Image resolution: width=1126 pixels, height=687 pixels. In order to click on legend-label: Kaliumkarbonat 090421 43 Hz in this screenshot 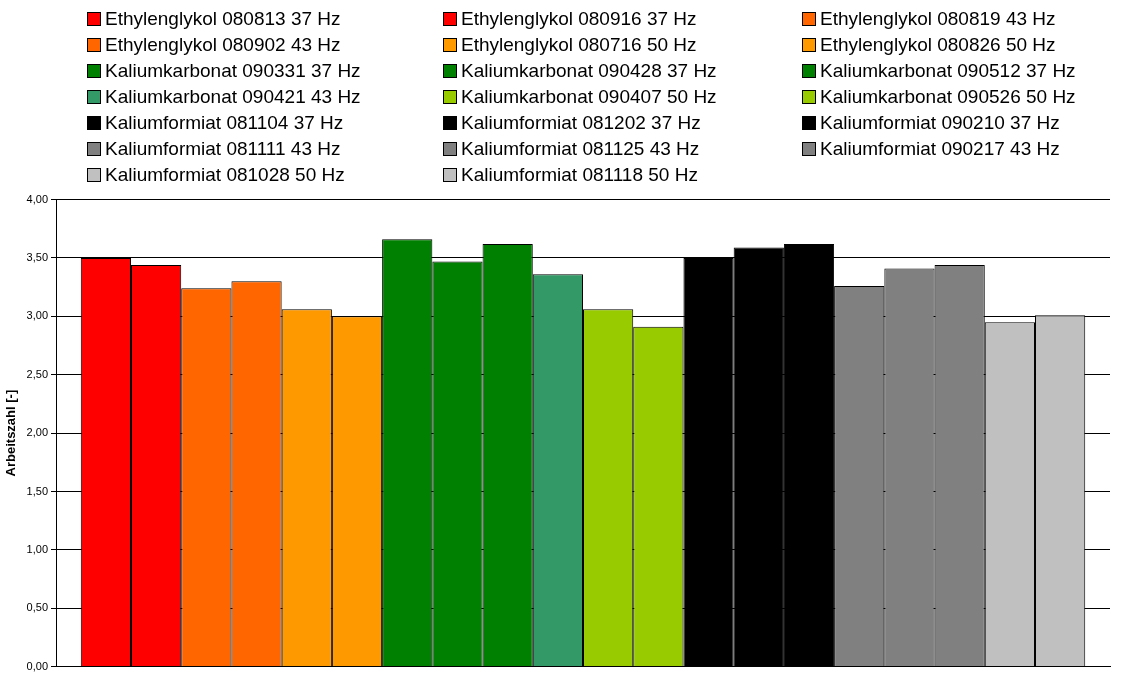, I will do `click(233, 97)`.